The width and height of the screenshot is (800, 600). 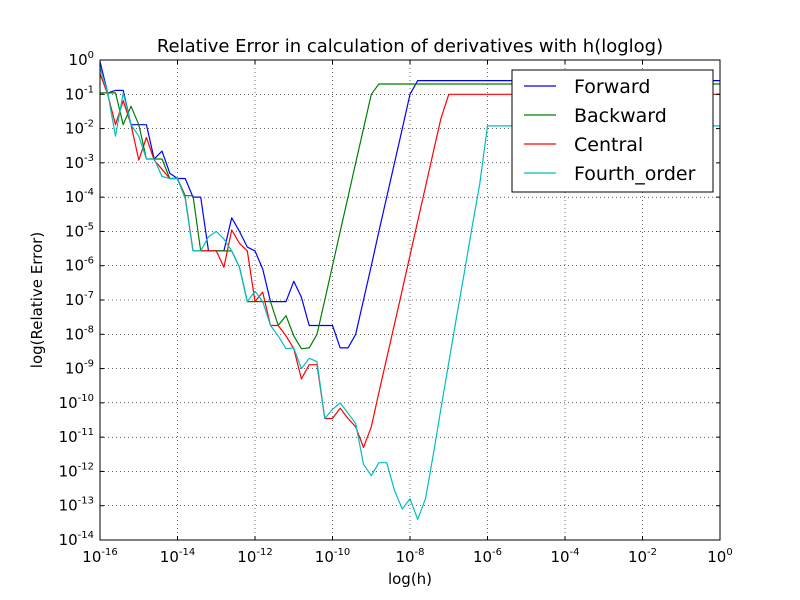 What do you see at coordinates (612, 87) in the screenshot?
I see `legend-label: Forward` at bounding box center [612, 87].